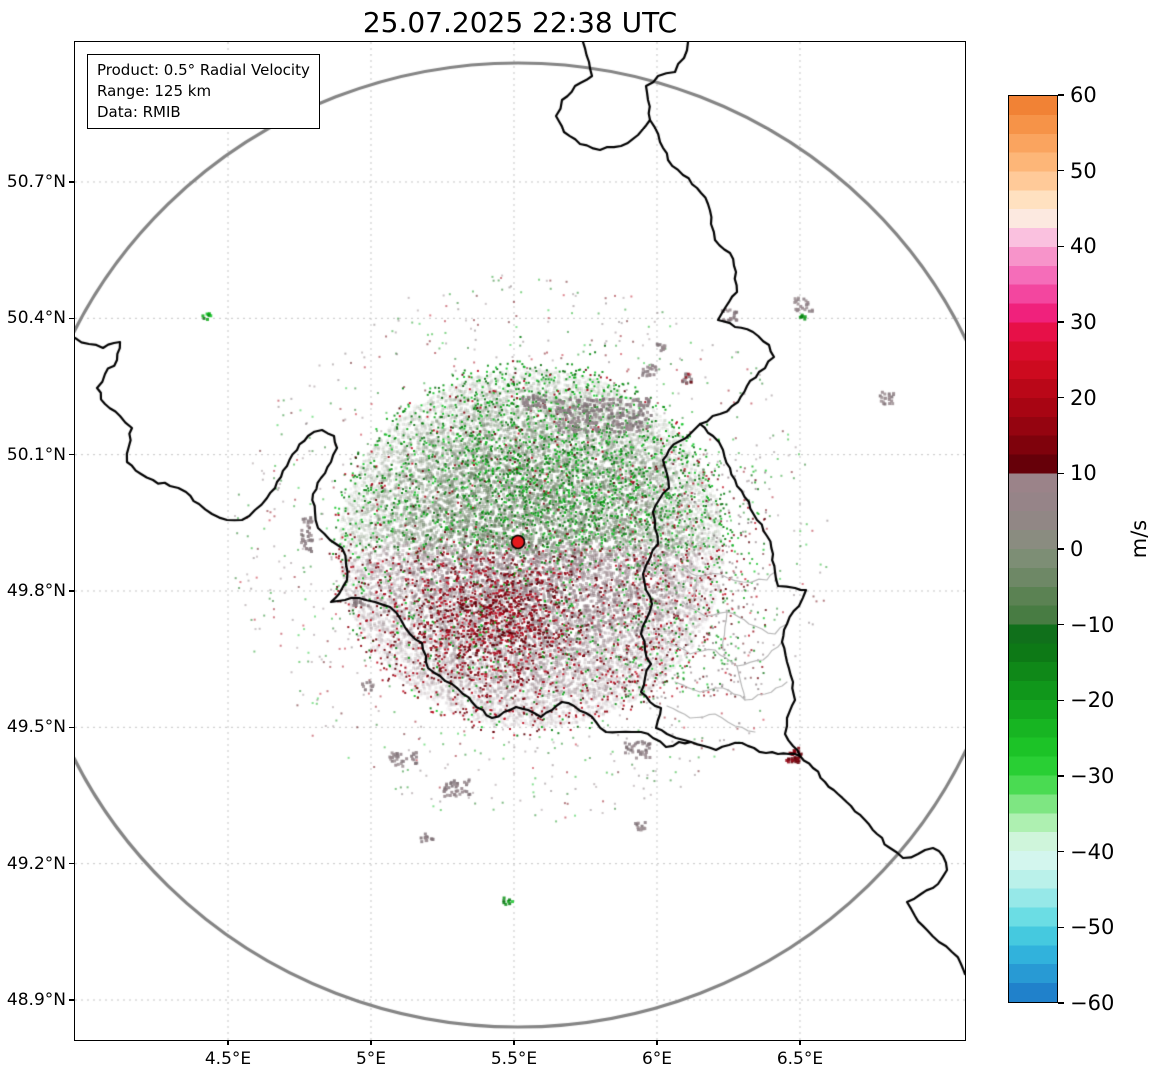 Image resolution: width=1171 pixels, height=1081 pixels. What do you see at coordinates (371, 1059) in the screenshot?
I see `x-tick-label: 5°E` at bounding box center [371, 1059].